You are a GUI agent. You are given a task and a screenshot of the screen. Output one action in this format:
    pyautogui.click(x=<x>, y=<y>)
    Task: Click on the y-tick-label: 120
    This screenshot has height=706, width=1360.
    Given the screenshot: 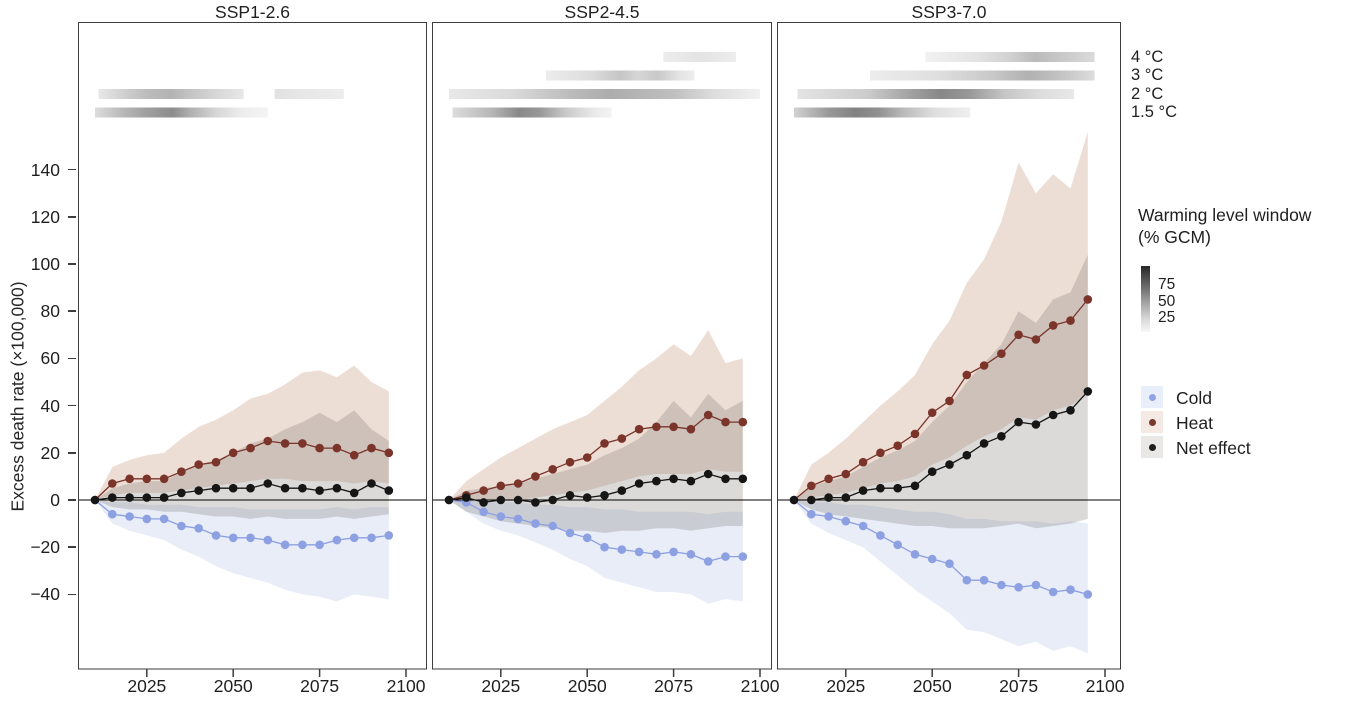 What is the action you would take?
    pyautogui.click(x=45, y=216)
    